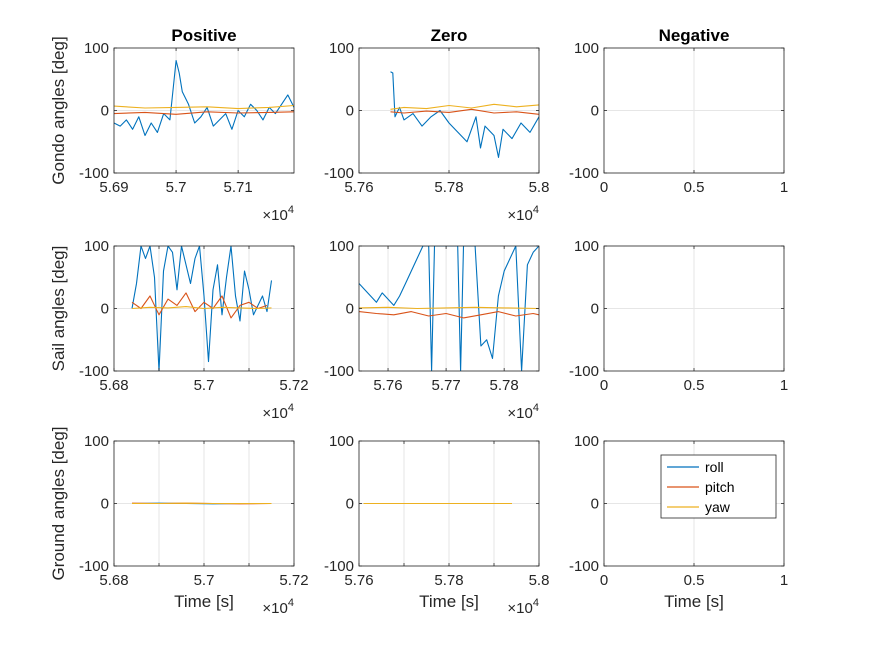 The height and width of the screenshot is (656, 875). I want to click on subplot-8: 5.76 5.78 5.8 -100 0 100 ×10⁴ Time [s], so click(436, 525).